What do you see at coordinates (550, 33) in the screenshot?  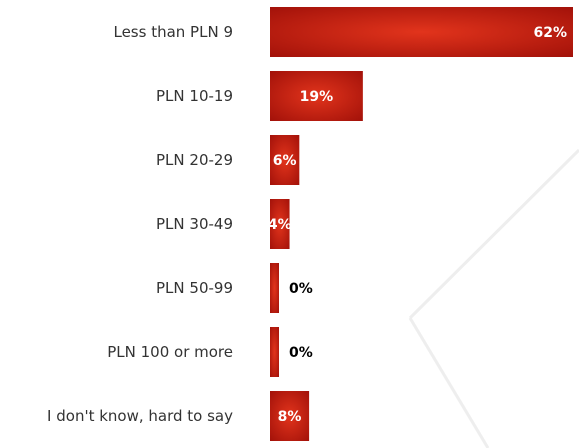 I see `value-label: 62%` at bounding box center [550, 33].